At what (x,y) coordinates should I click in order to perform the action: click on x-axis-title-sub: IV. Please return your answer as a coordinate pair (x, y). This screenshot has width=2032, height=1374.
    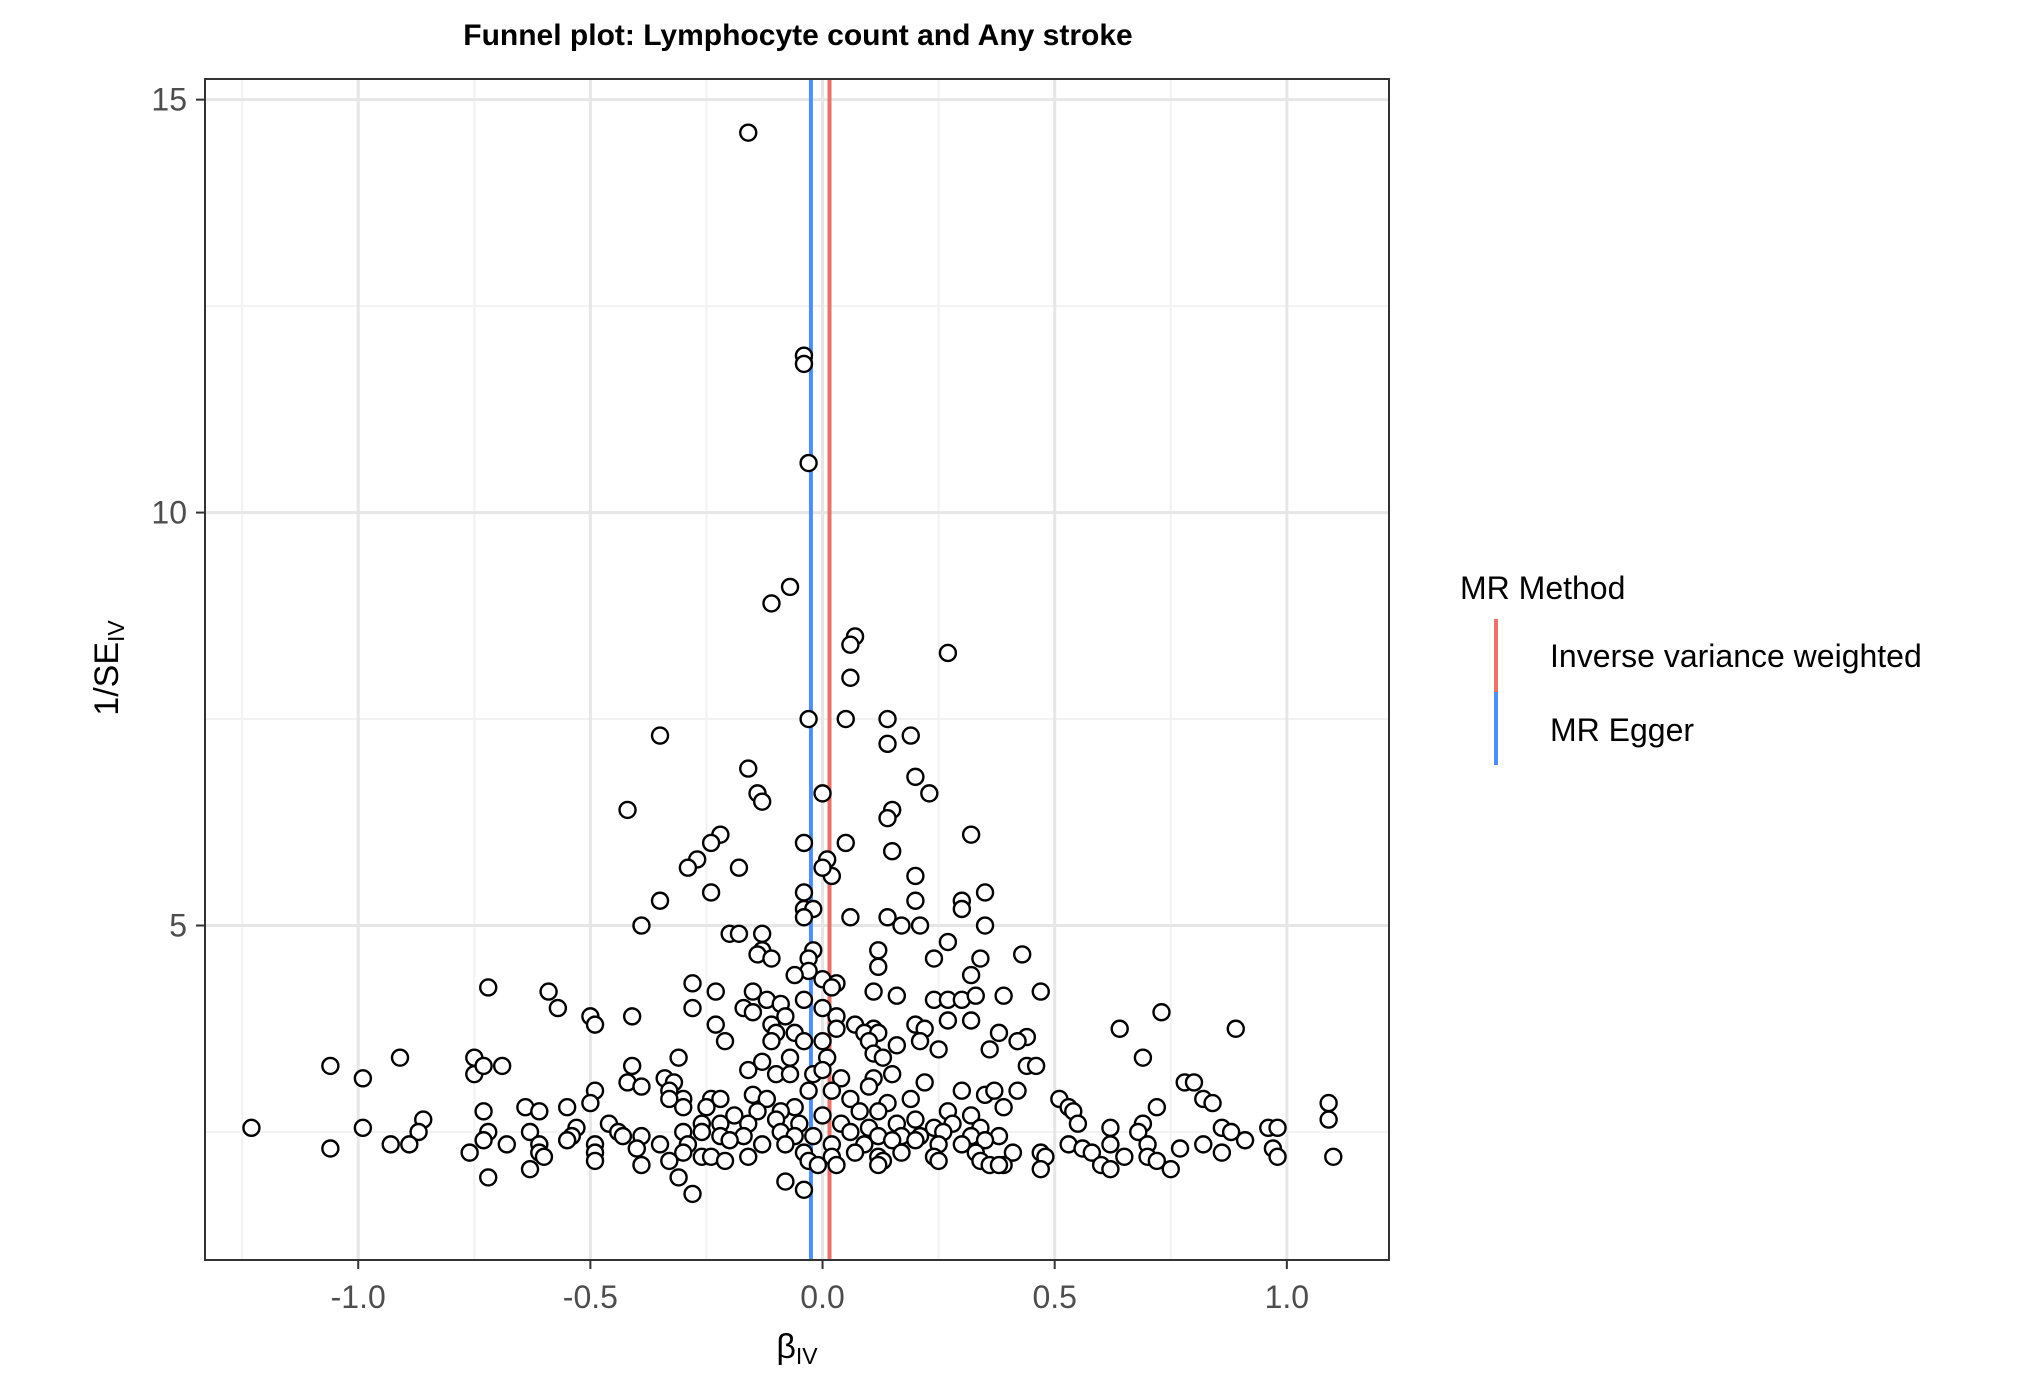
    Looking at the image, I should click on (807, 1356).